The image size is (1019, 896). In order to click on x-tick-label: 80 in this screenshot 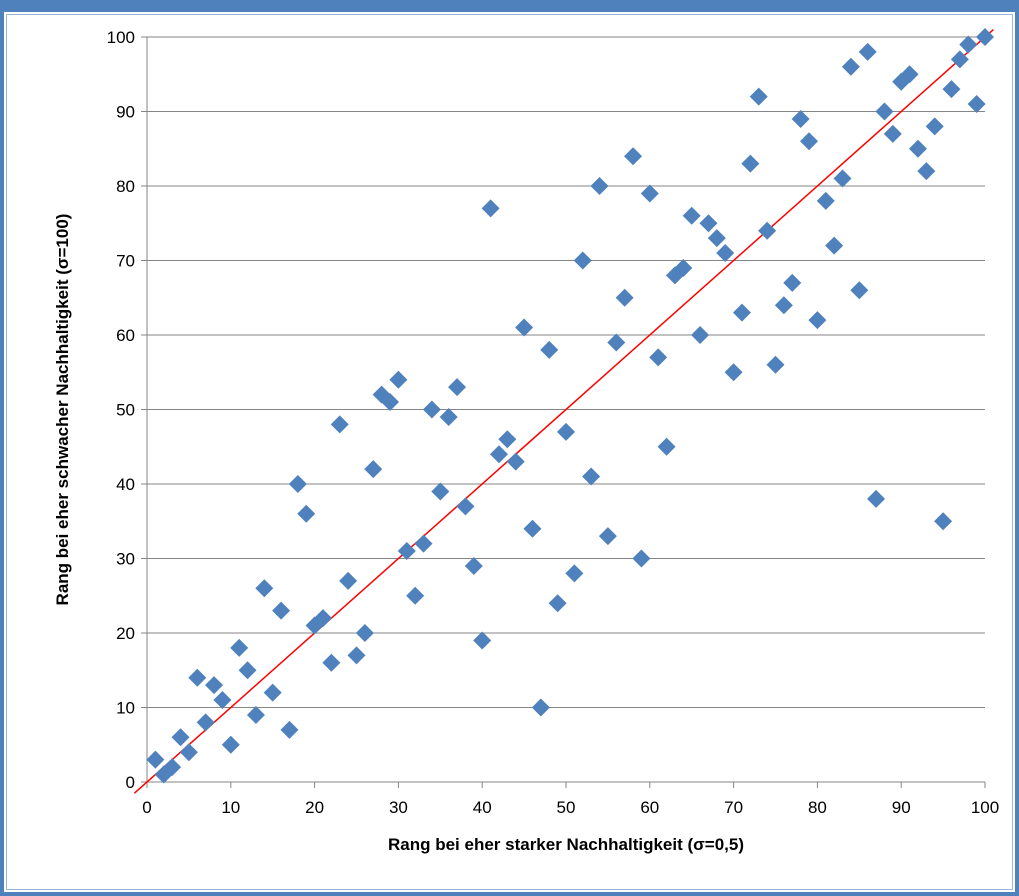, I will do `click(817, 807)`.